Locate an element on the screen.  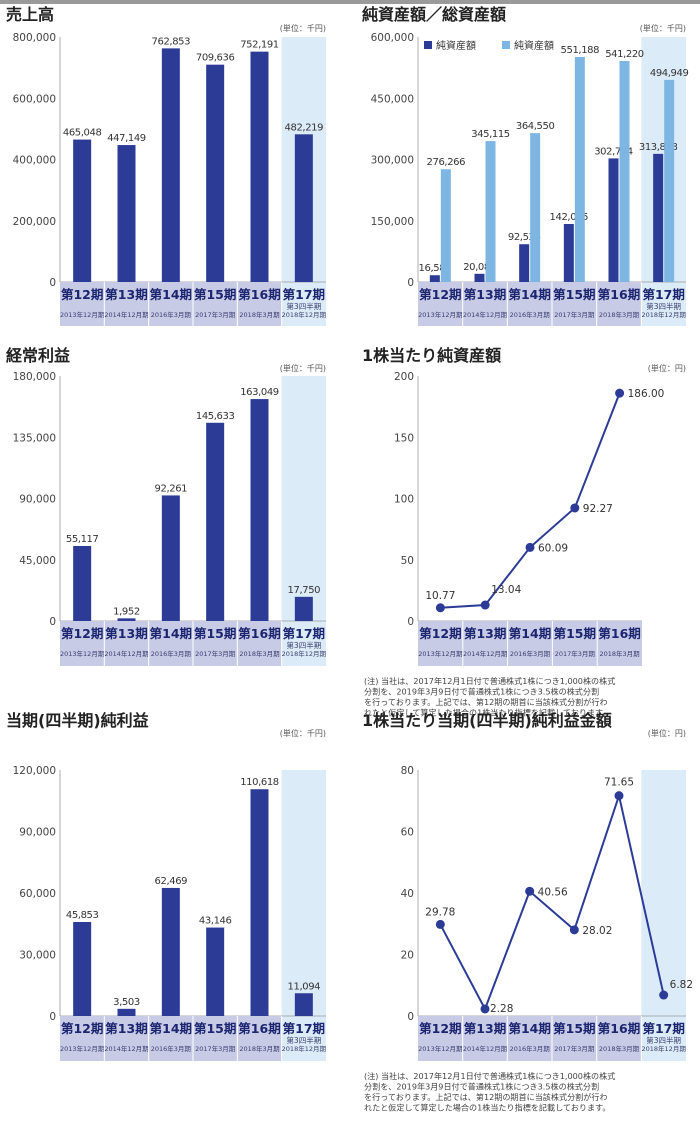
data-label: 447,149 is located at coordinates (126, 138).